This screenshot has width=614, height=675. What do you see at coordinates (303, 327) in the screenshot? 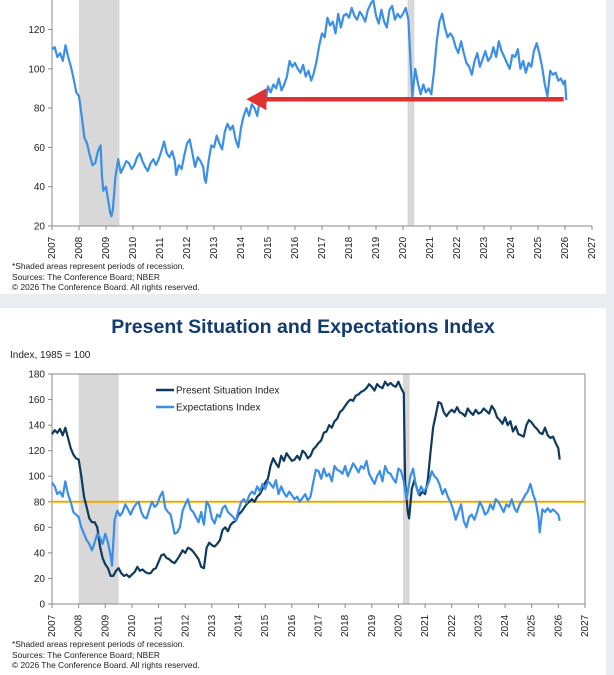
I see `chart-title: Present Situation and Expectations Index` at bounding box center [303, 327].